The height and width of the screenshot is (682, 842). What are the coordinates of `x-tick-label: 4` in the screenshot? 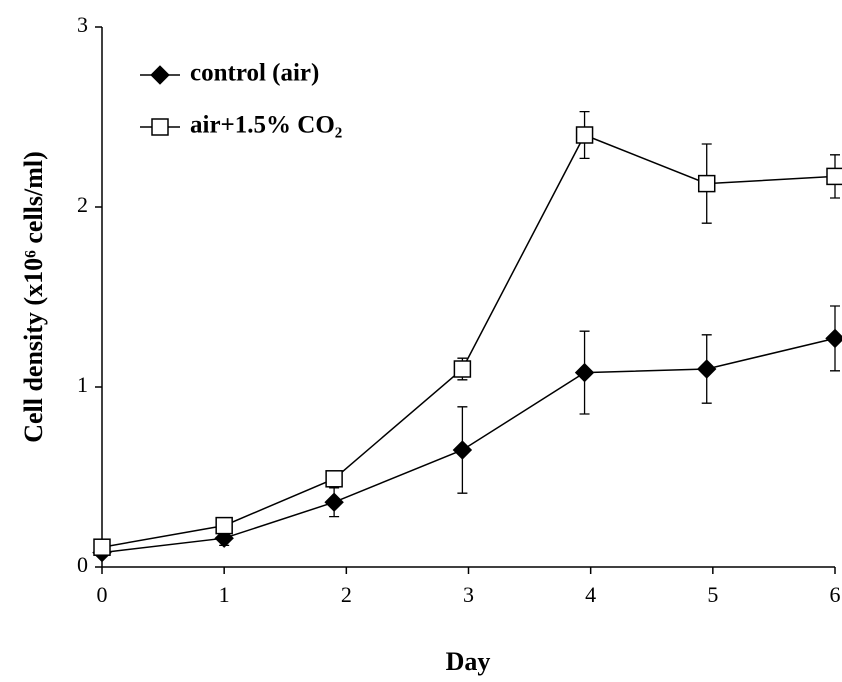 It's located at (590, 594).